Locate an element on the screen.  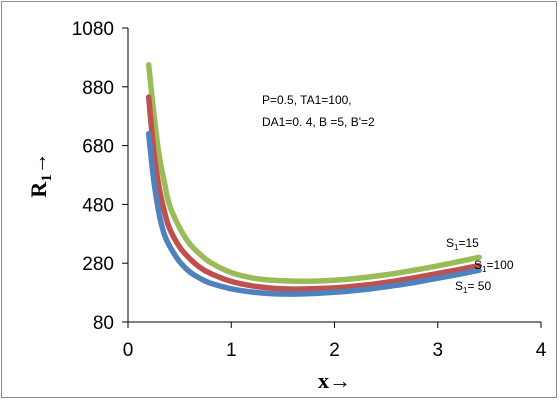
y-axis-title: R1→ is located at coordinates (40, 174).